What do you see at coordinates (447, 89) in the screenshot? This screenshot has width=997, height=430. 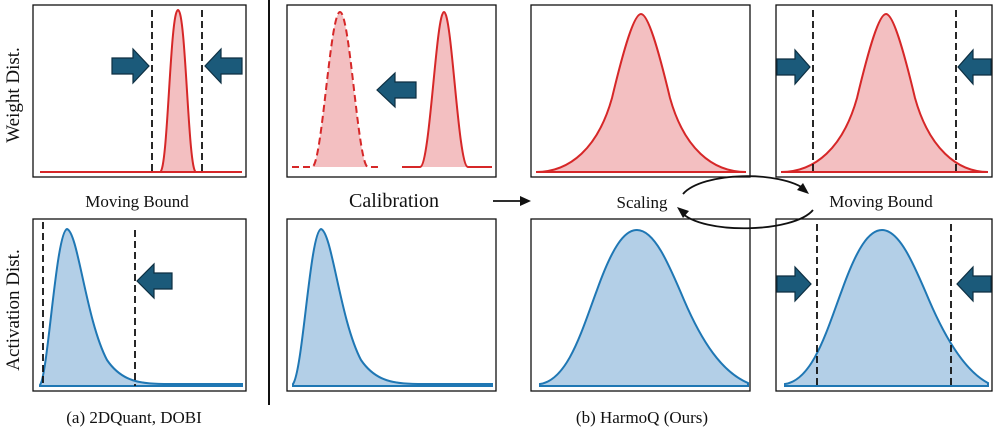 I see `weight-curve-original` at bounding box center [447, 89].